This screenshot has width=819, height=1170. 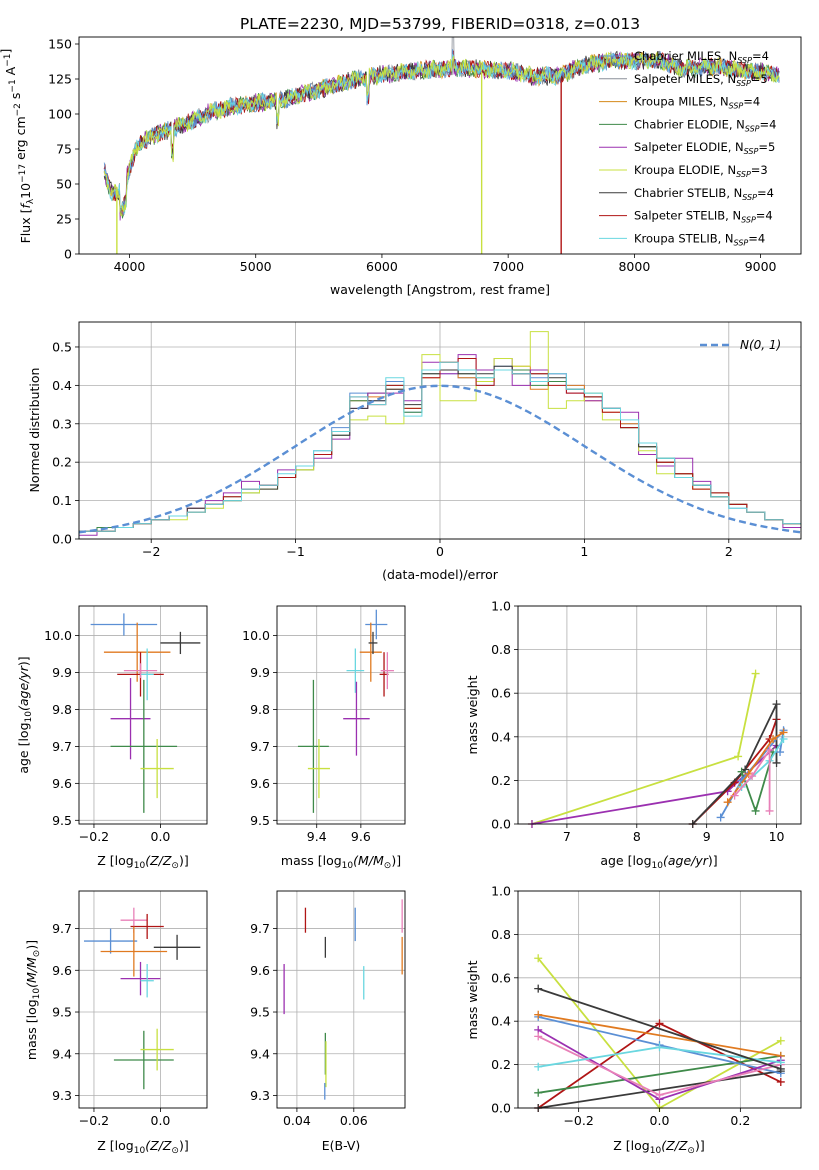 I want to click on y-tick-label: 0.5, so click(x=62, y=346).